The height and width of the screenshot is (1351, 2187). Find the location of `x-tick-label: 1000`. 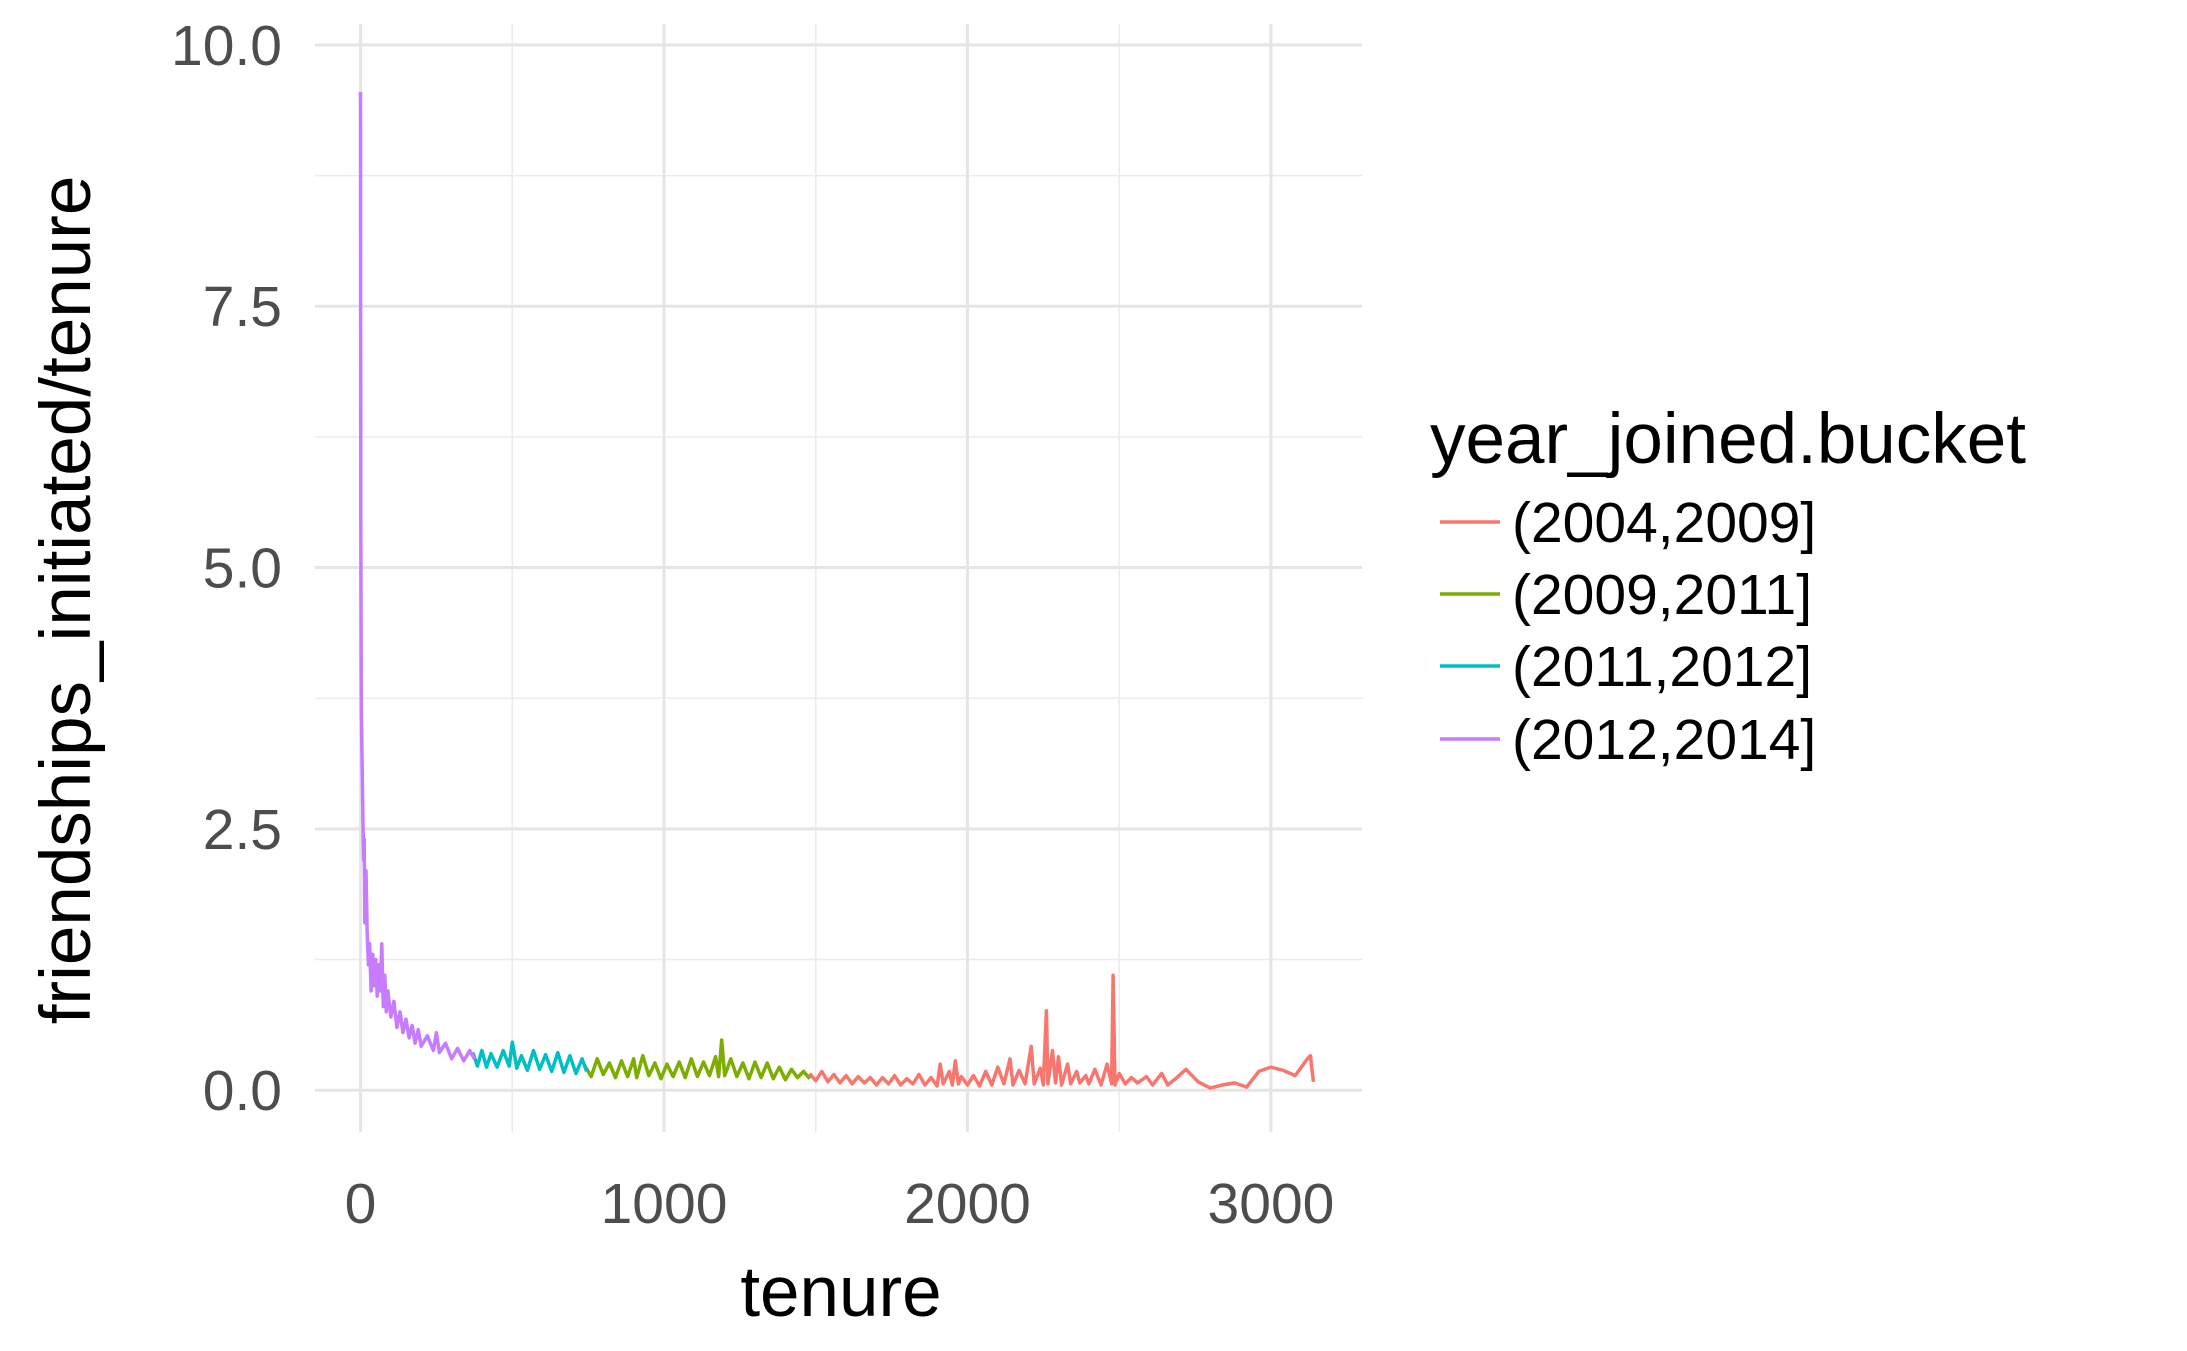

x-tick-label: 1000 is located at coordinates (664, 1204).